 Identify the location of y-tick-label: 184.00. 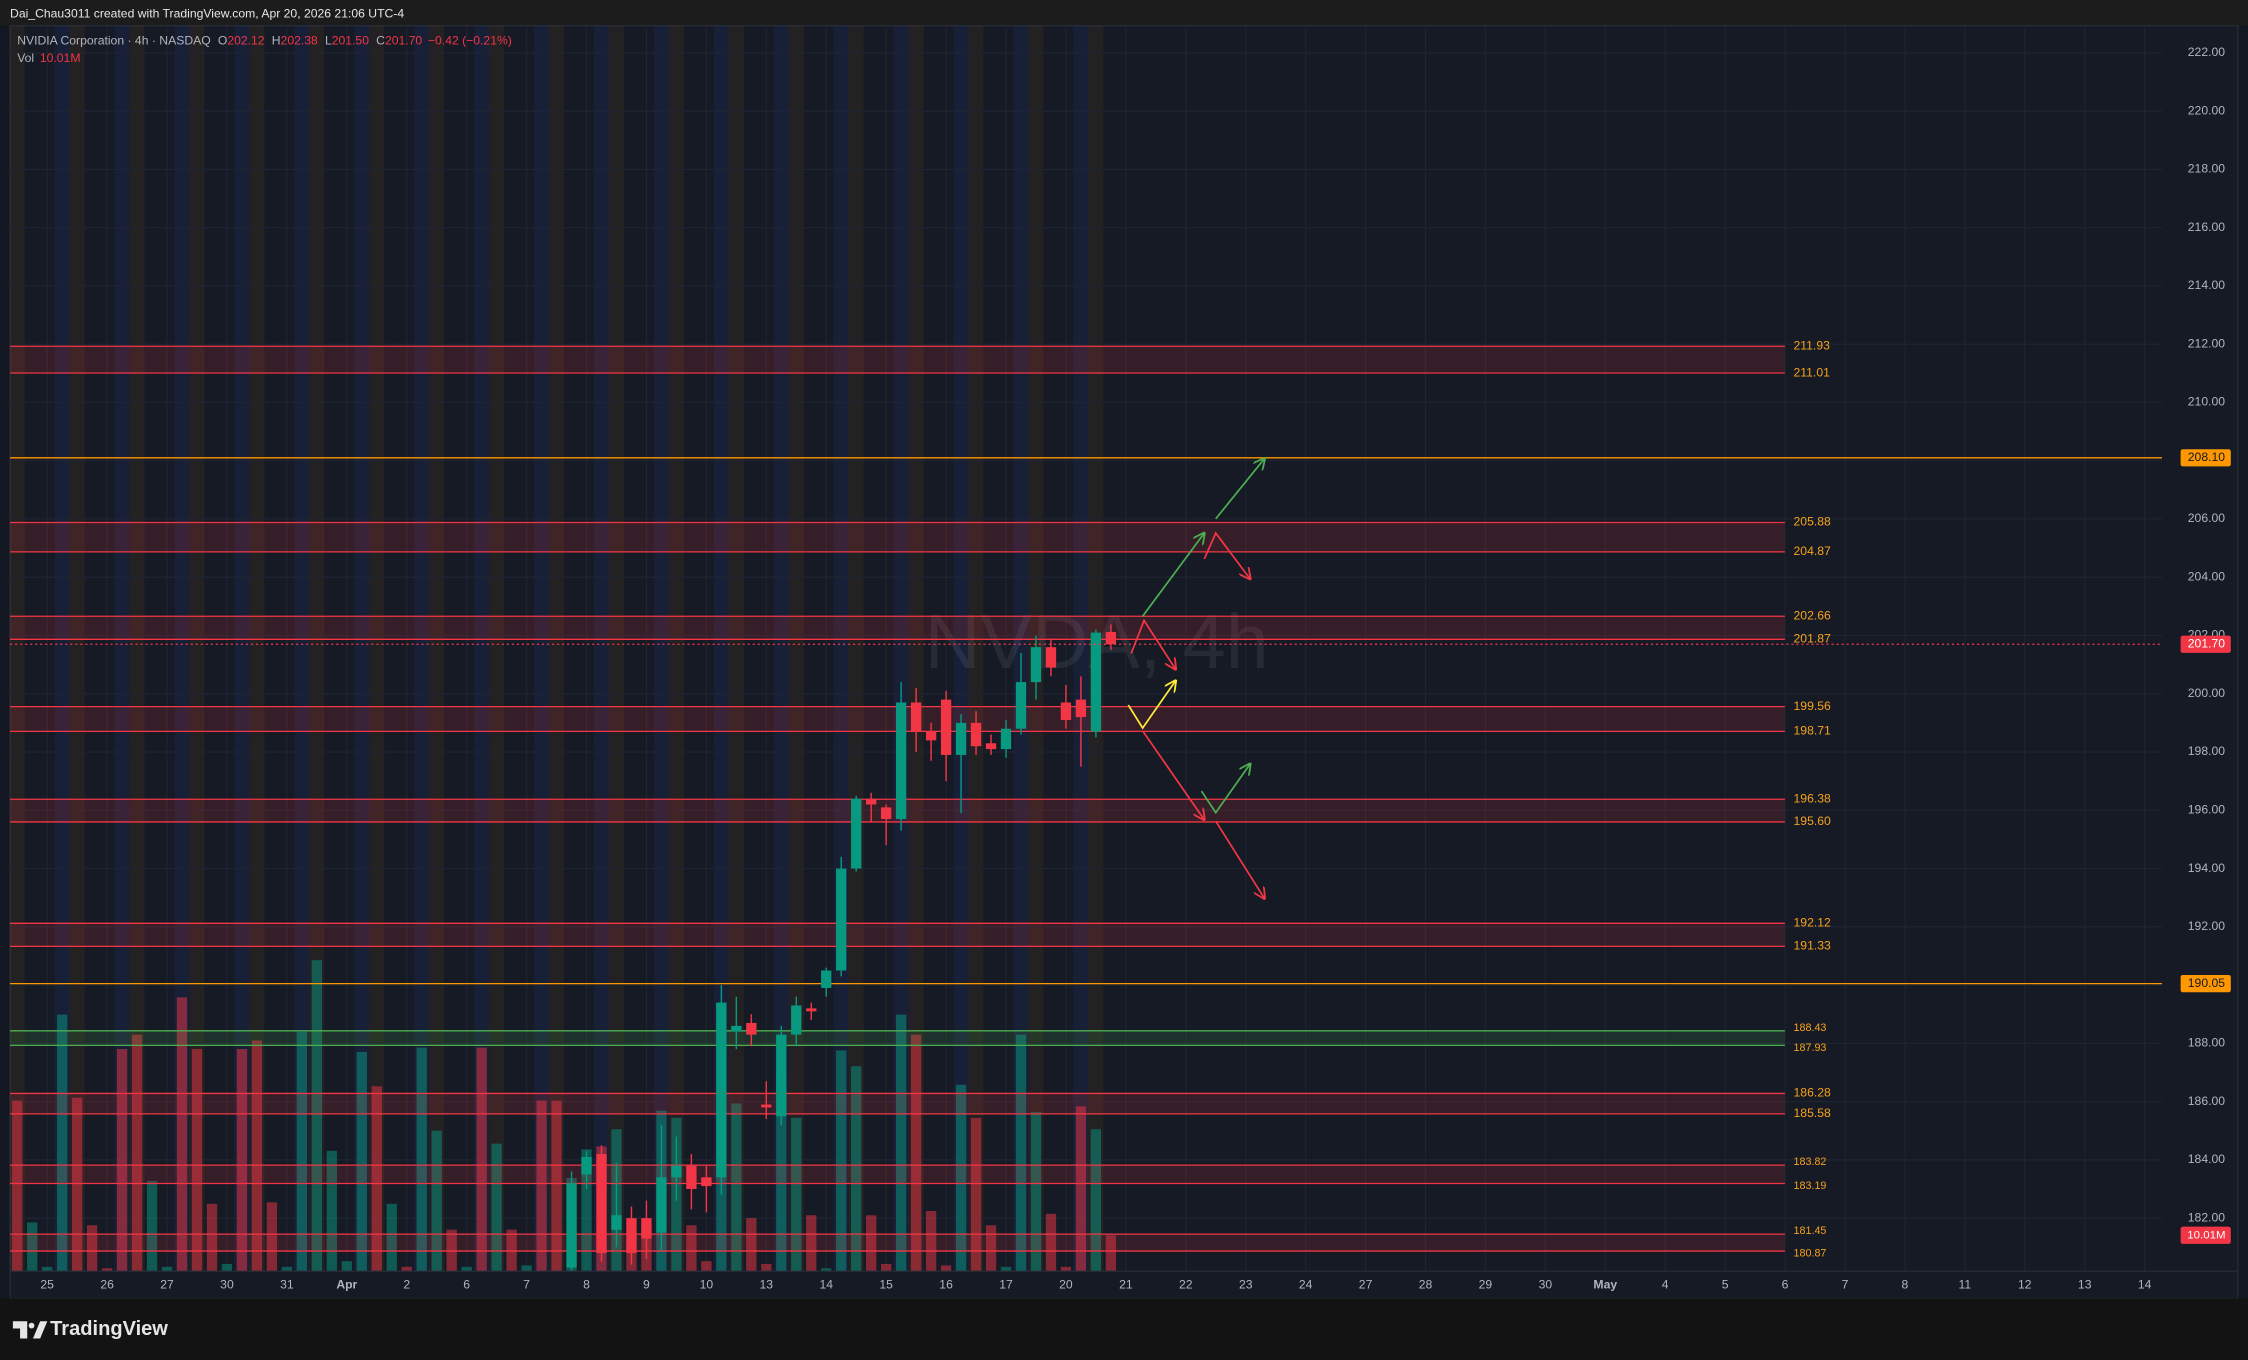
(2206, 1159).